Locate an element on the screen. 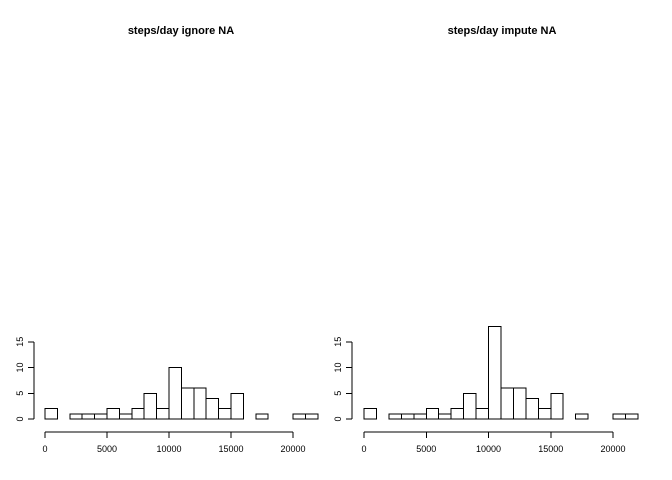 The image size is (672, 480). chart-title: steps/day impute NA is located at coordinates (502, 31).